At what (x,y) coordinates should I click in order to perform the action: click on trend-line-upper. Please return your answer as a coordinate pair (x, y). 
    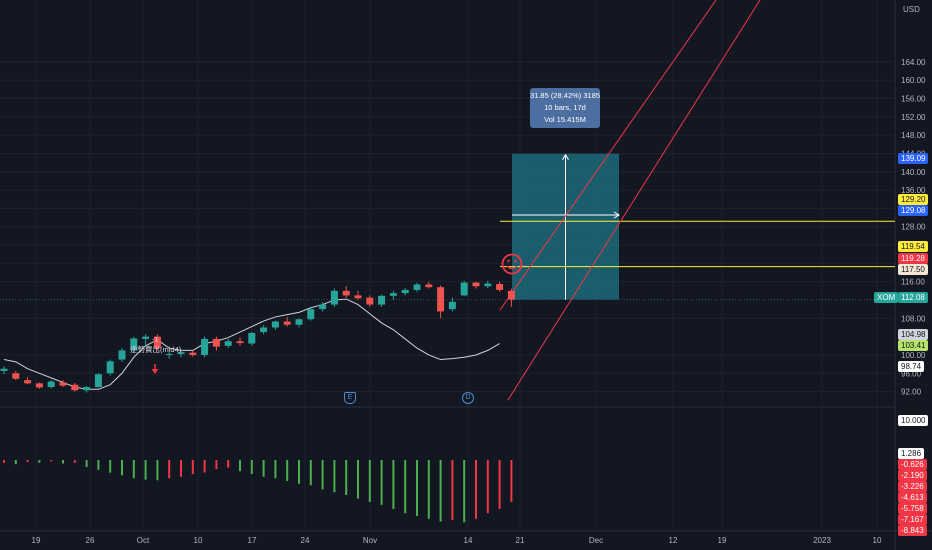
    Looking at the image, I should click on (608, 155).